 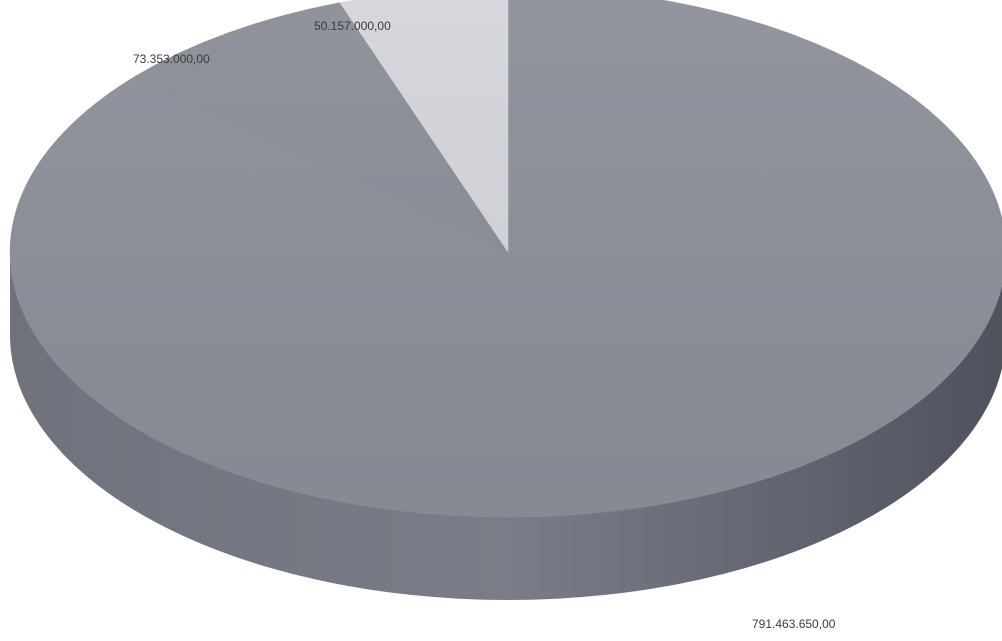 What do you see at coordinates (352, 26) in the screenshot?
I see `slice-label-small: 50.157.000,00` at bounding box center [352, 26].